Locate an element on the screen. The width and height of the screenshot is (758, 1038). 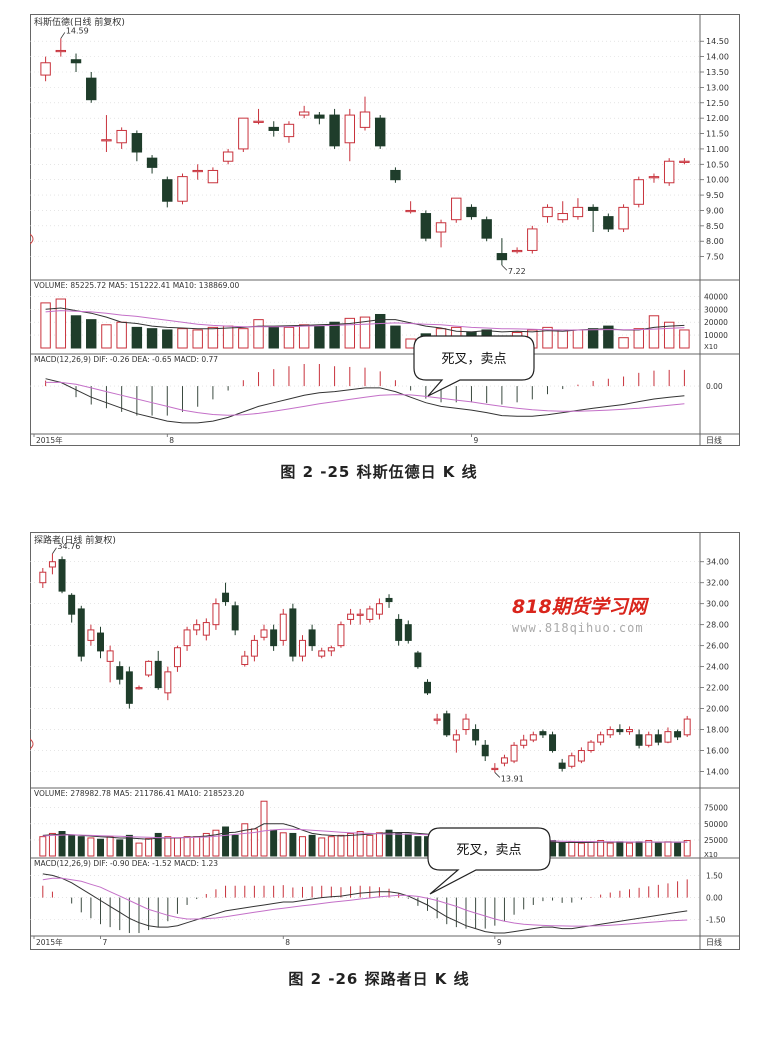
macd-tick-label: -1.50 is located at coordinates (716, 920).